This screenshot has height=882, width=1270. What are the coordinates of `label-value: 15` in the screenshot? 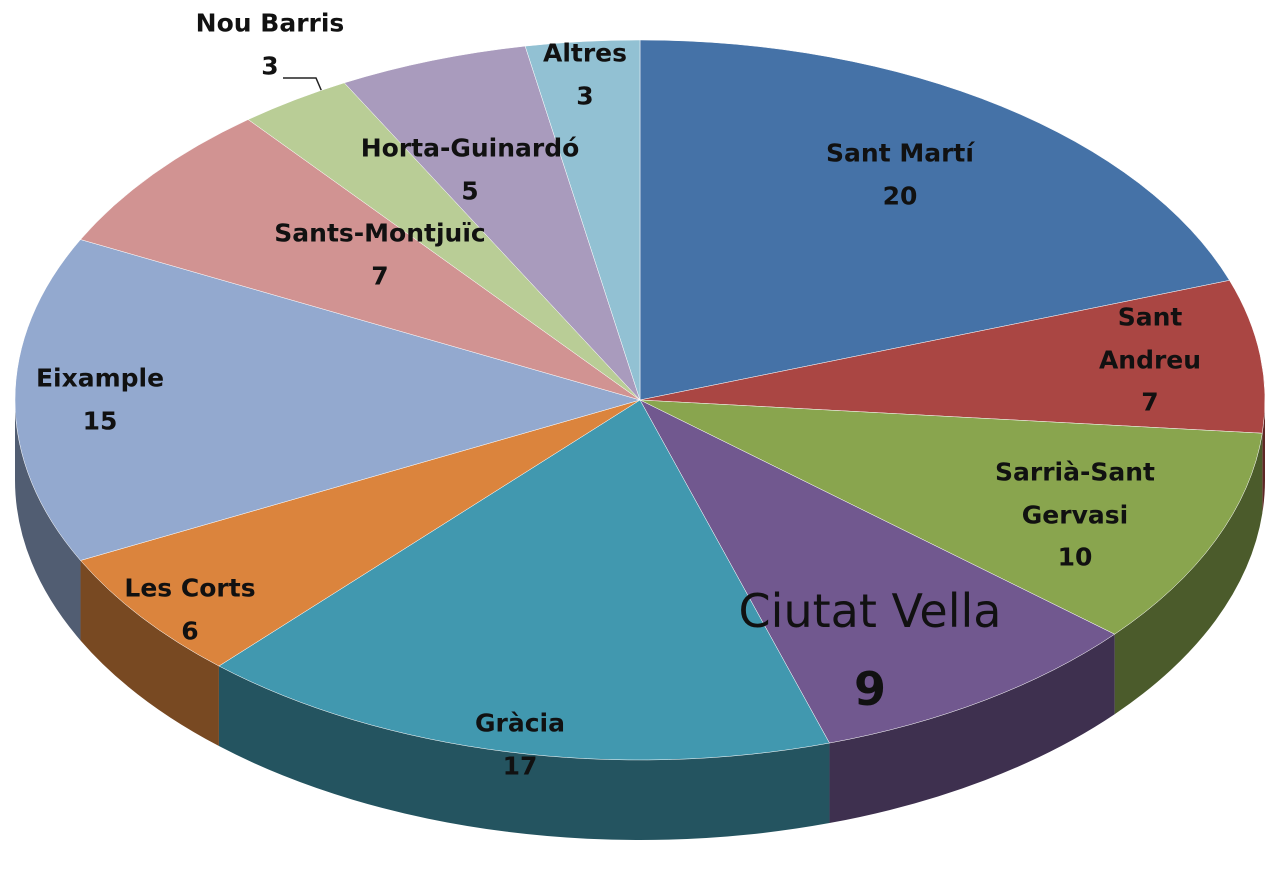 It's located at (100, 420).